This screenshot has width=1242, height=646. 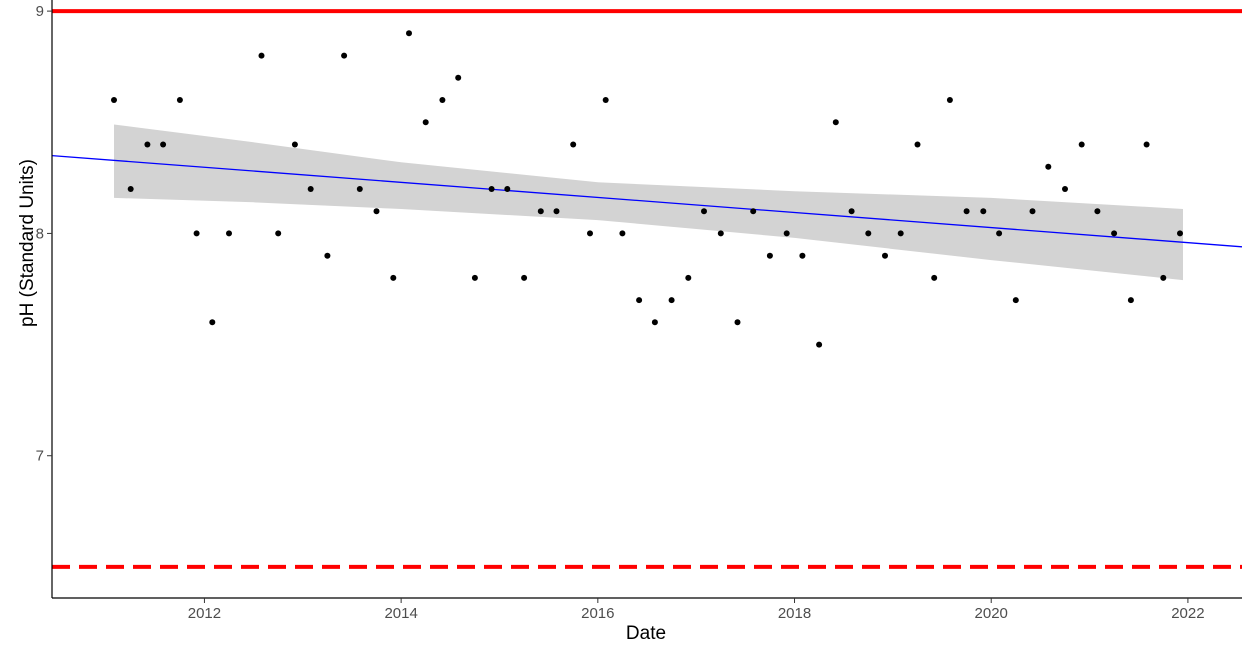 What do you see at coordinates (1187, 613) in the screenshot?
I see `x-tick-label: 2022` at bounding box center [1187, 613].